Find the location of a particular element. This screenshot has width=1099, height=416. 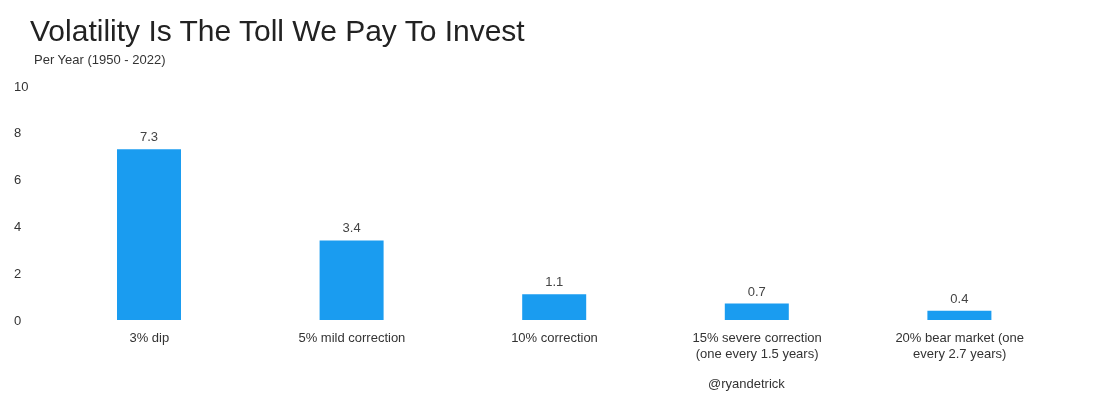

x-tick-label: 15% severe correction (one every 1.5 years) is located at coordinates (757, 345).